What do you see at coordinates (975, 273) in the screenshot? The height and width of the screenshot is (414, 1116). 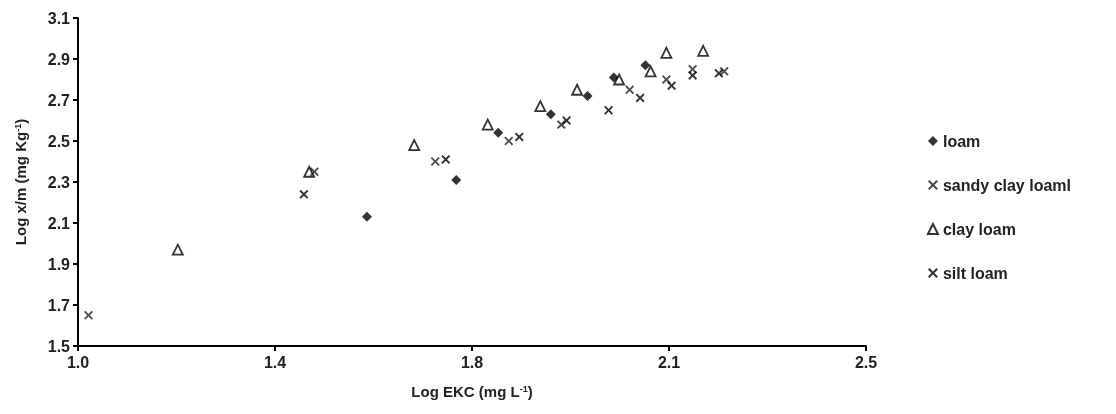 I see `legend-label: silt loam` at bounding box center [975, 273].